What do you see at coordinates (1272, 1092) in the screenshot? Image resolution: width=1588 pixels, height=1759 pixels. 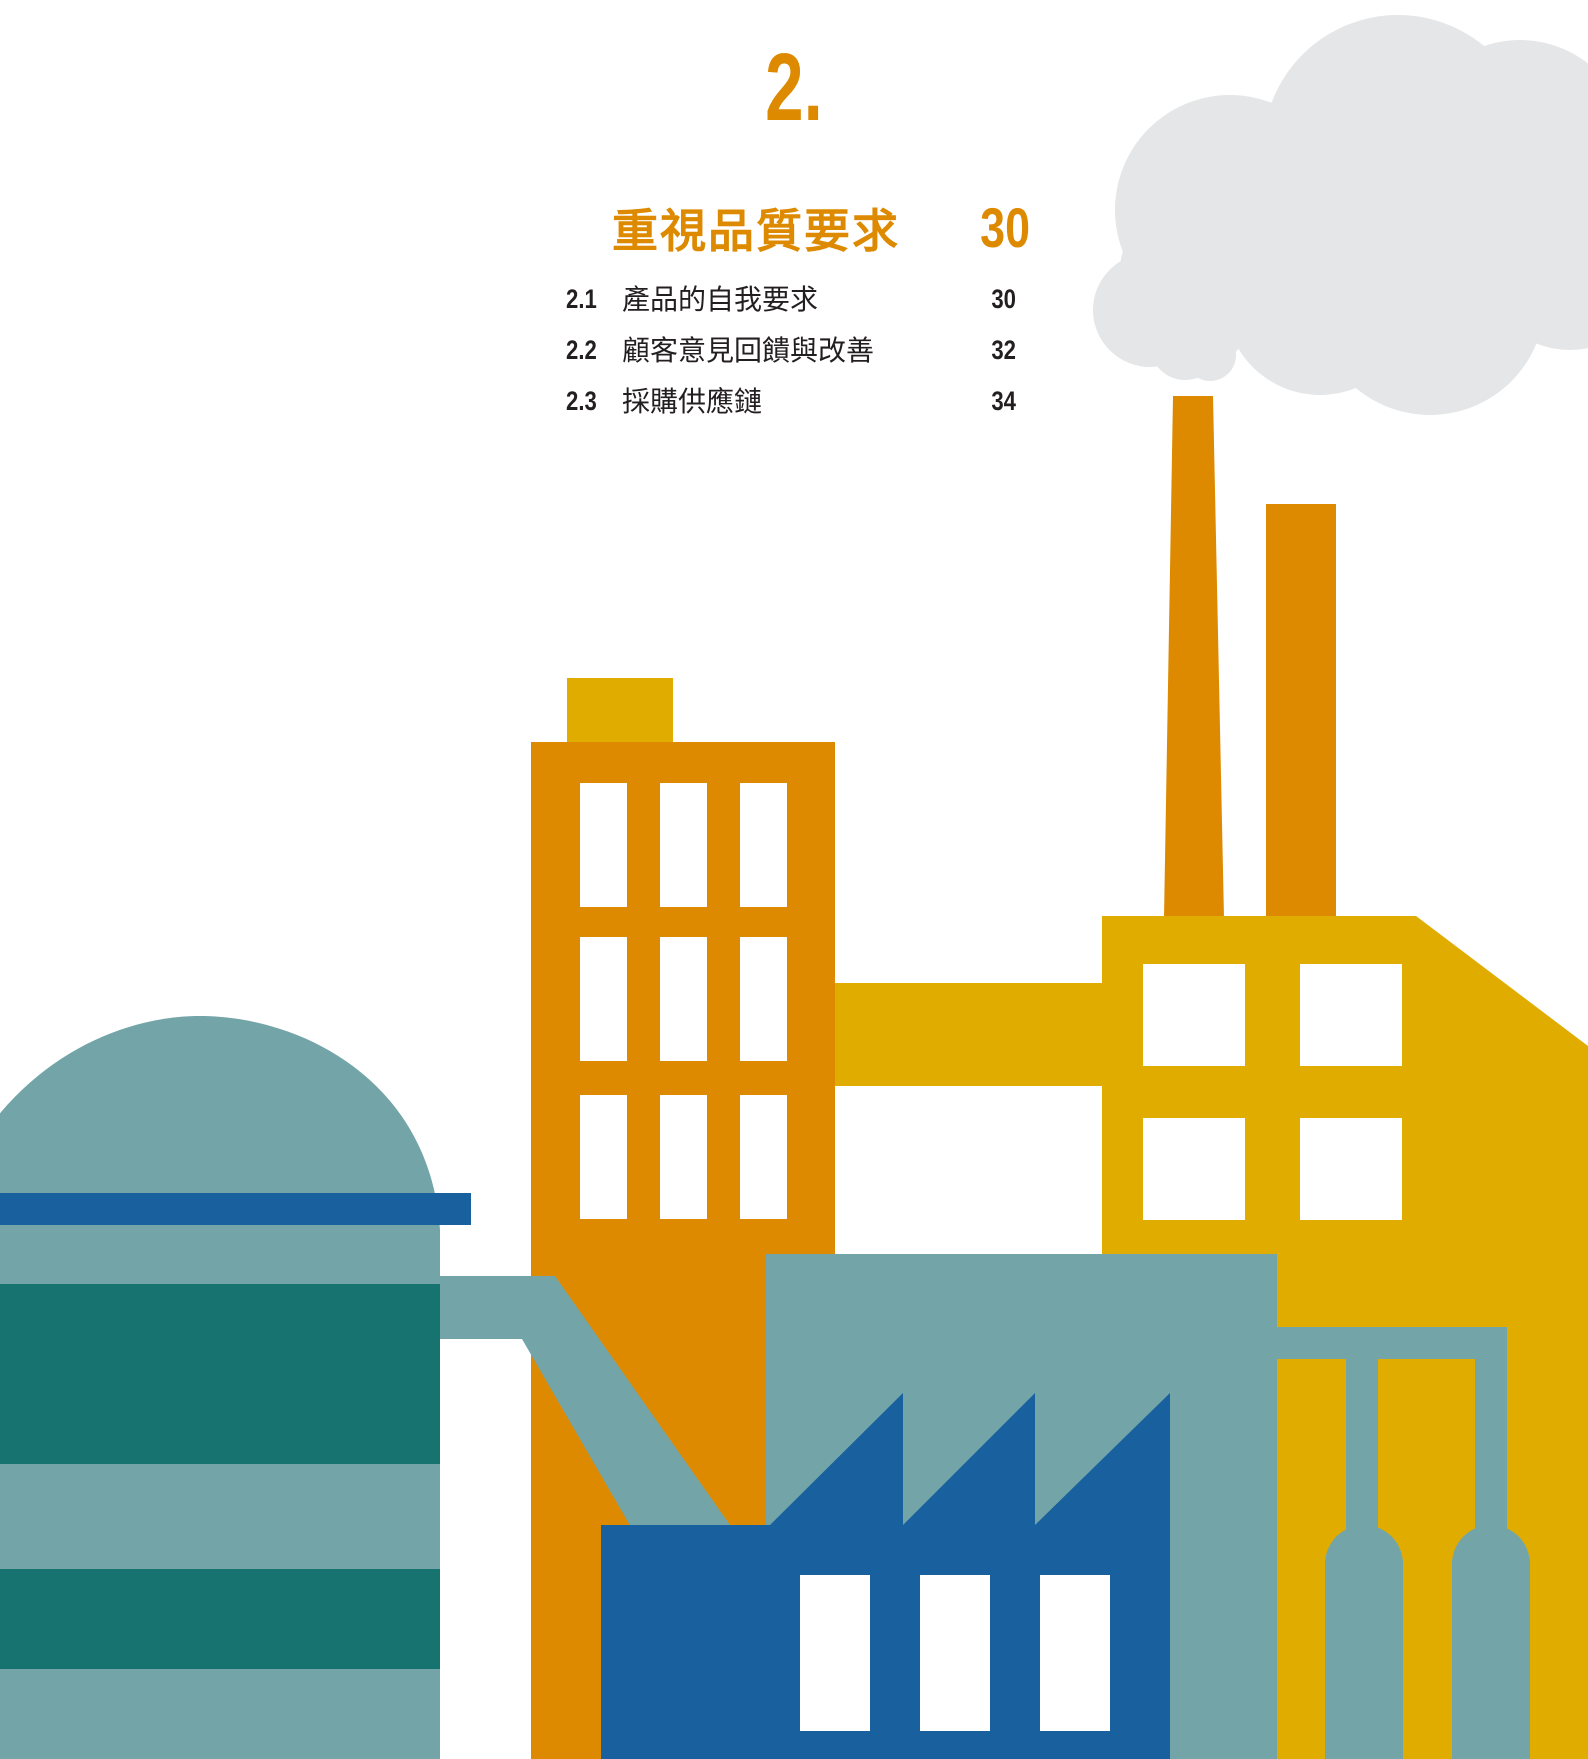 I see `yellow-factory-windows` at bounding box center [1272, 1092].